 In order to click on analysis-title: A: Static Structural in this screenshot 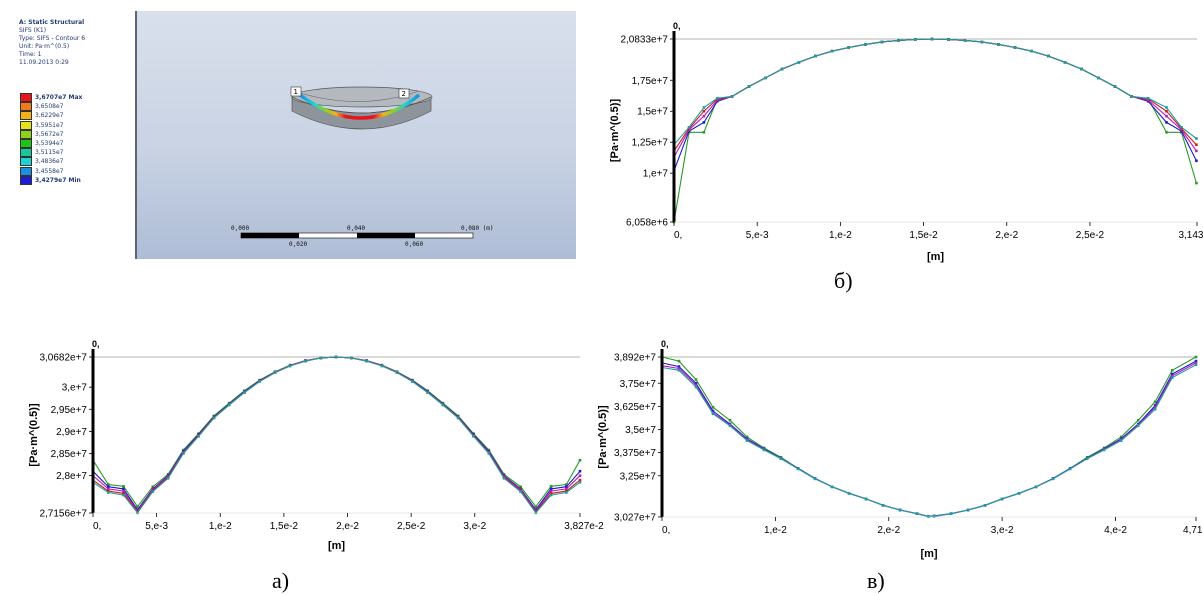, I will do `click(52, 22)`.